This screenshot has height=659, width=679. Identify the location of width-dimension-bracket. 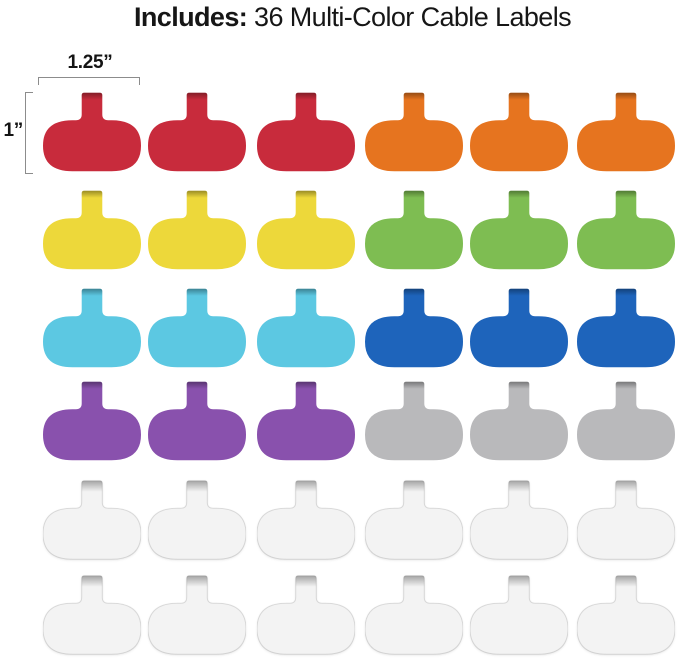
(89, 81).